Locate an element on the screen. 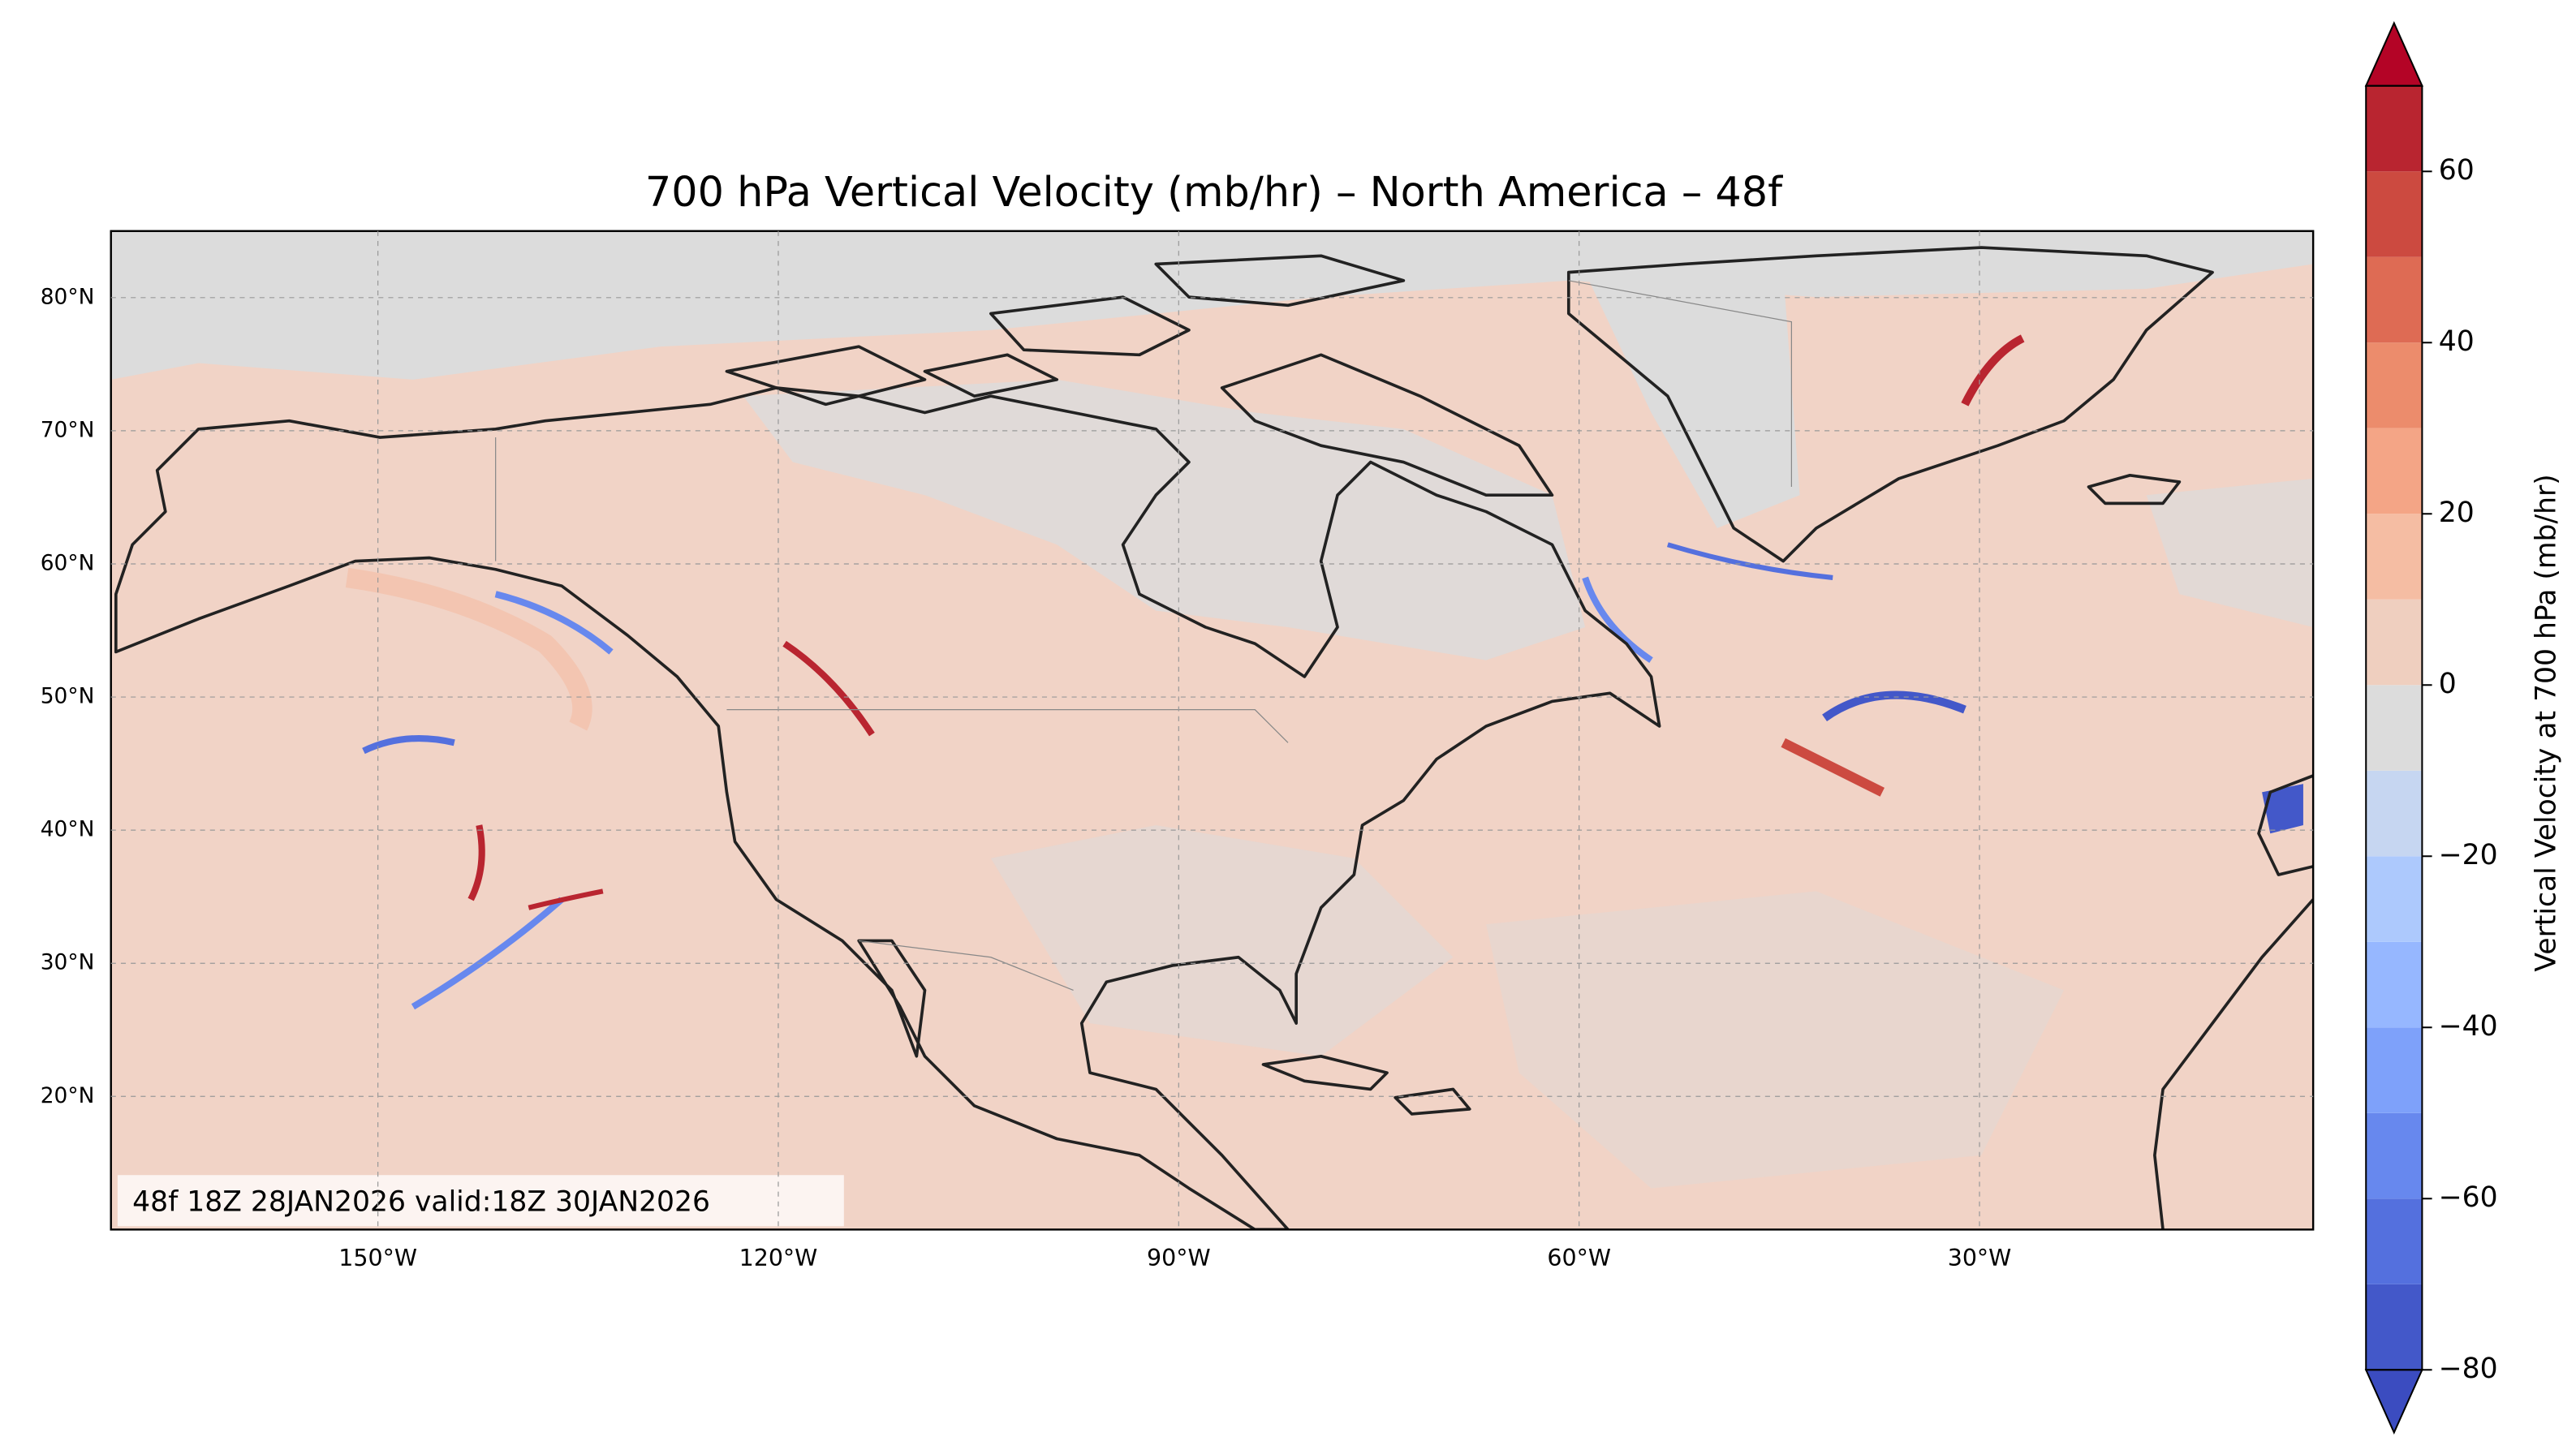 The width and height of the screenshot is (2576, 1454). y-tick-label: 60°N is located at coordinates (68, 563).